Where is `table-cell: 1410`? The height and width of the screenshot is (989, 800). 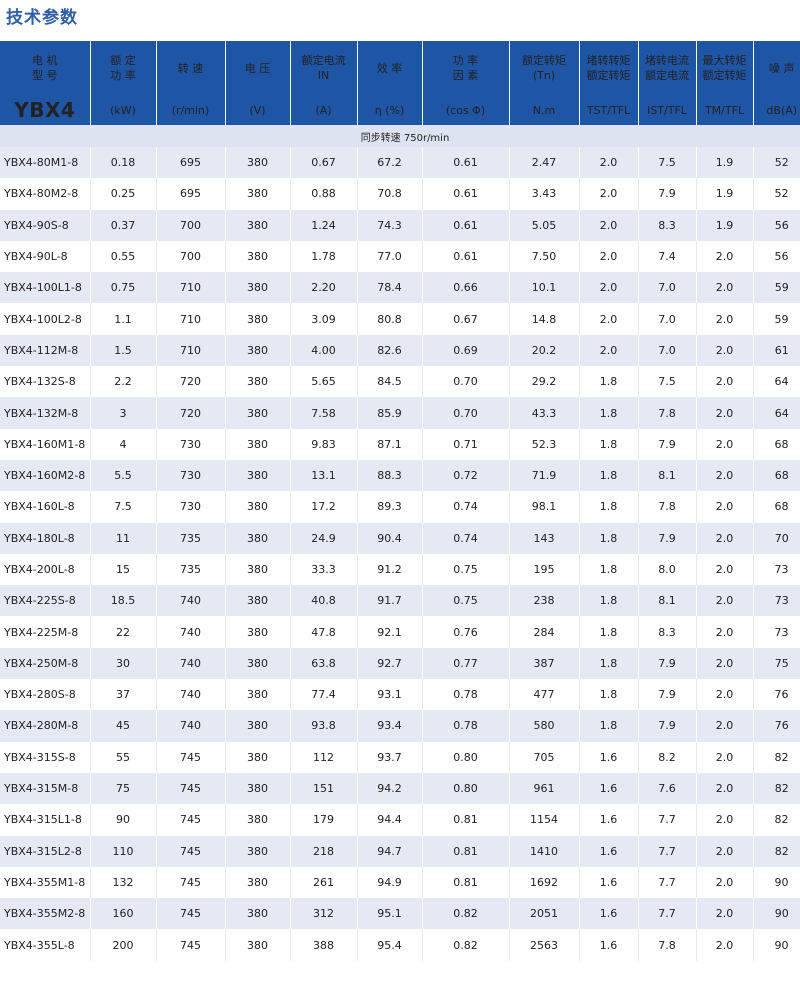 table-cell: 1410 is located at coordinates (544, 851).